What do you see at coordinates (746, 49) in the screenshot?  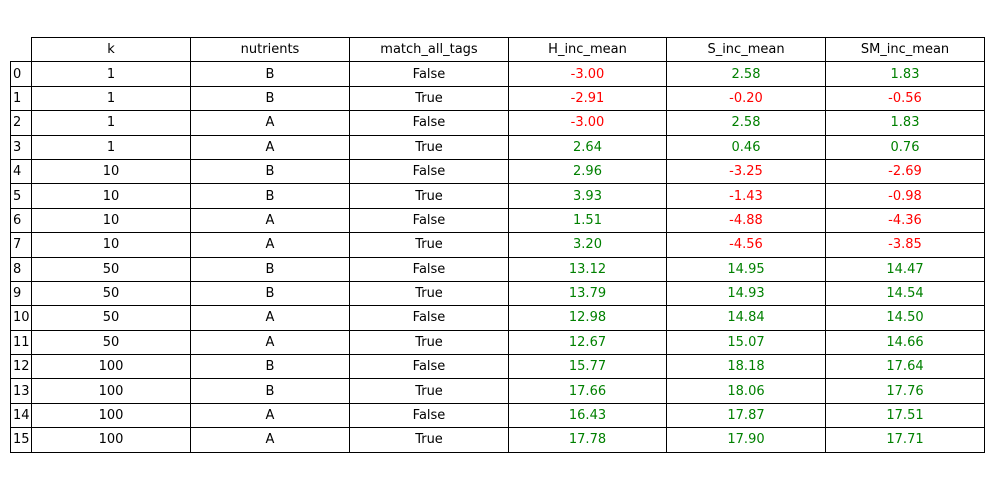 I see `column-header-s-inc-mean: S_inc_mean` at bounding box center [746, 49].